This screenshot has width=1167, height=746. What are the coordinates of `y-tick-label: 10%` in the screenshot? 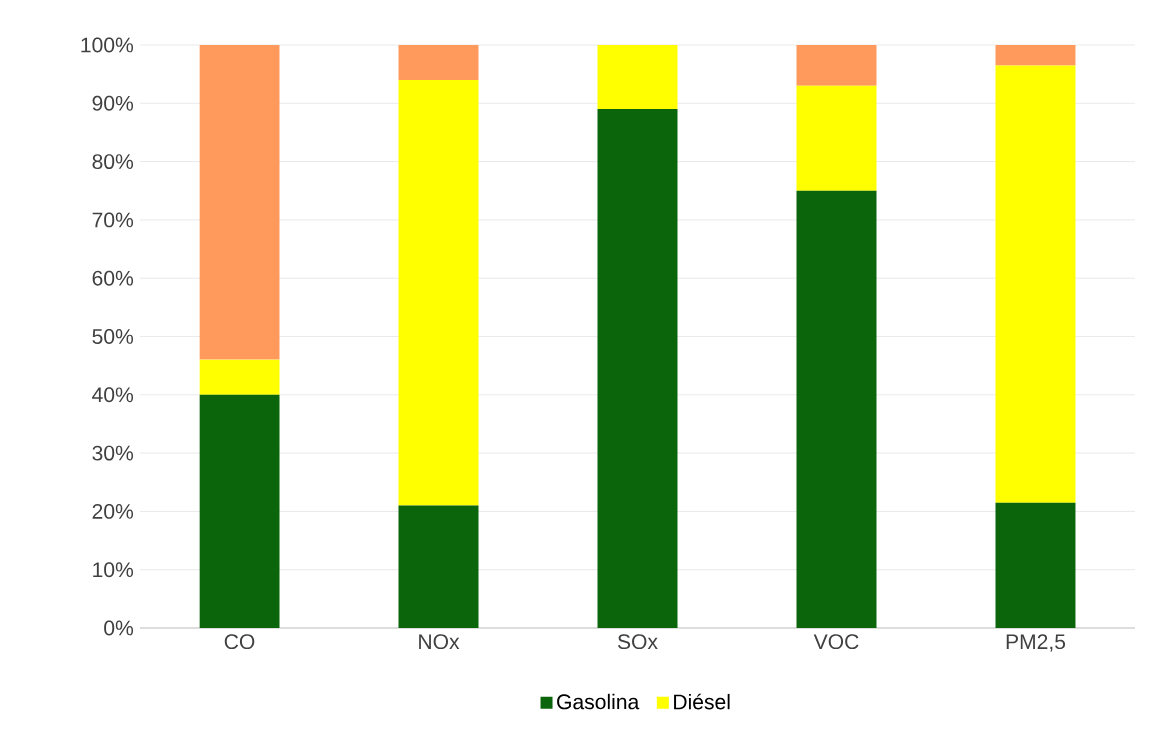 It's located at (113, 570).